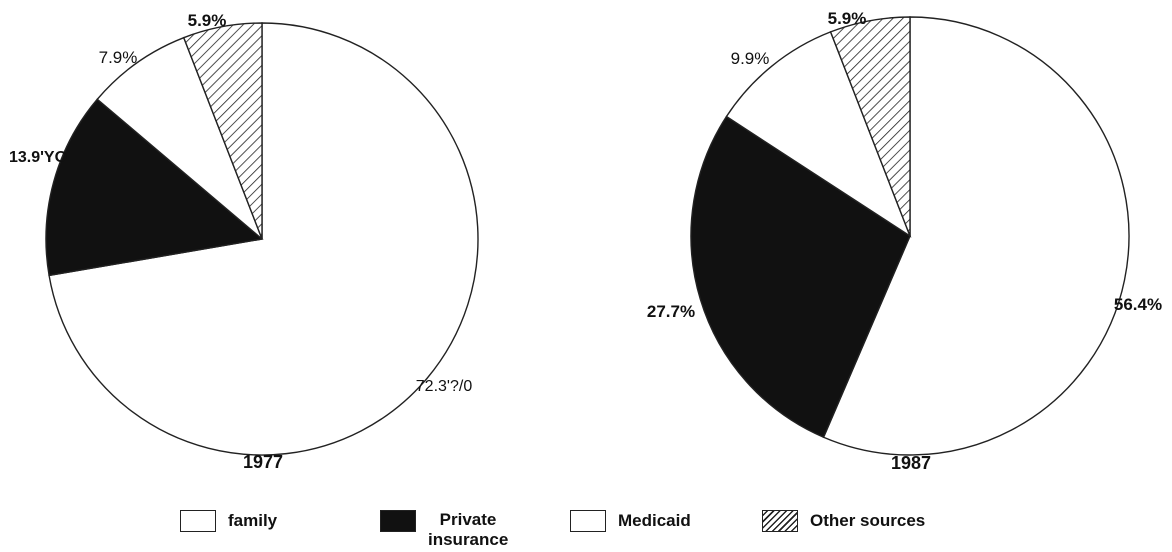 This screenshot has width=1172, height=552. I want to click on pie-1987-title: 1987, so click(911, 463).